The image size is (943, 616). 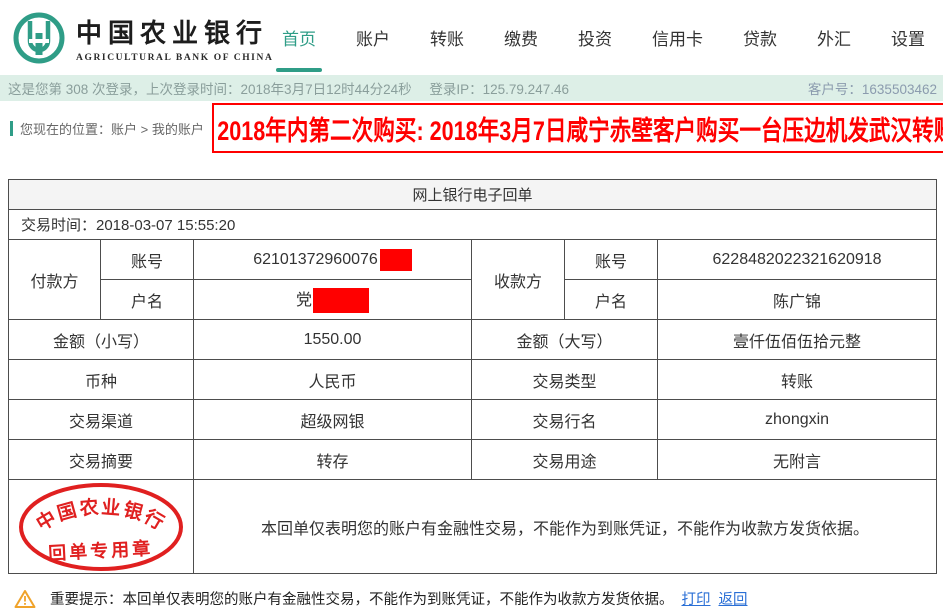 I want to click on transaction-time: 交易时间：2018-03-07 15:55:20, so click(x=472, y=224).